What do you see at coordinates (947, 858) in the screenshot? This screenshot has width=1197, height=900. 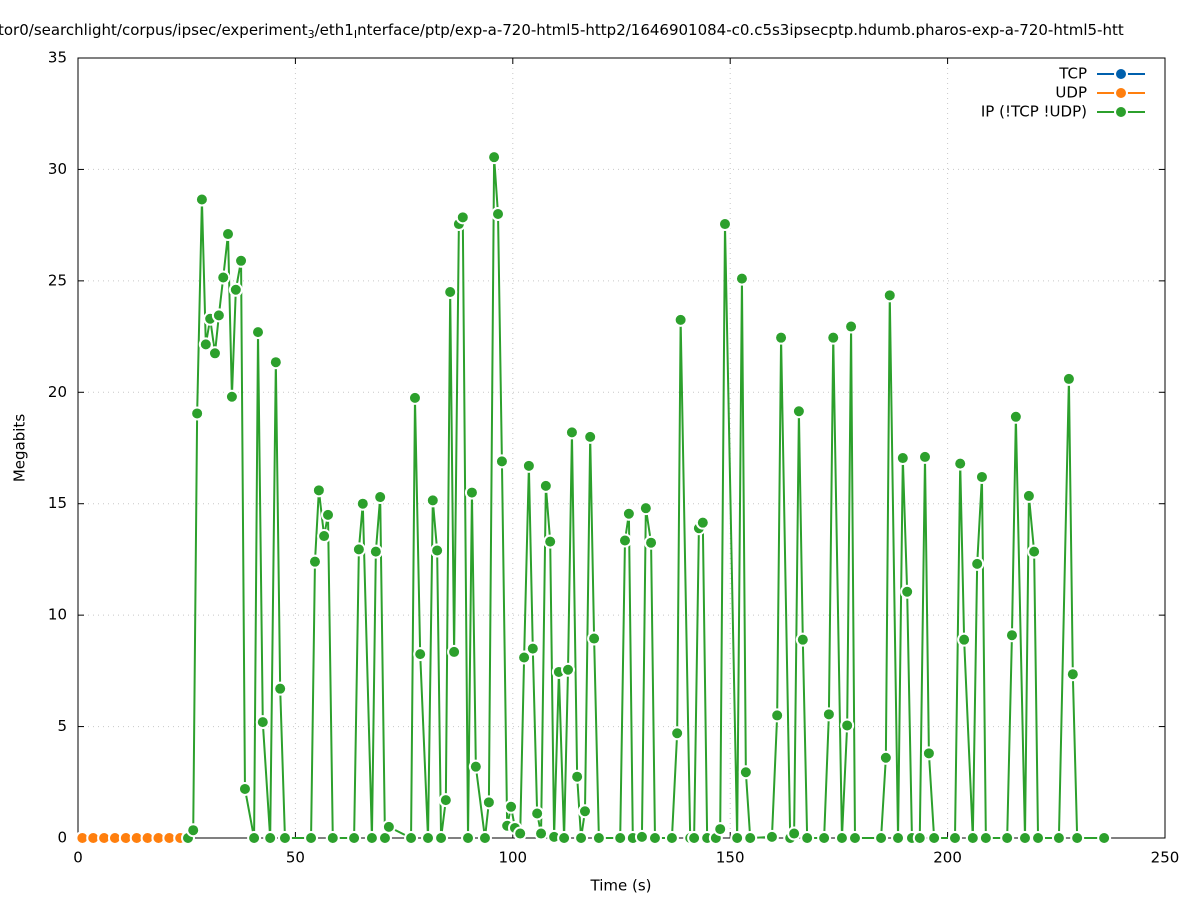 I see `x-tick-label: 200` at bounding box center [947, 858].